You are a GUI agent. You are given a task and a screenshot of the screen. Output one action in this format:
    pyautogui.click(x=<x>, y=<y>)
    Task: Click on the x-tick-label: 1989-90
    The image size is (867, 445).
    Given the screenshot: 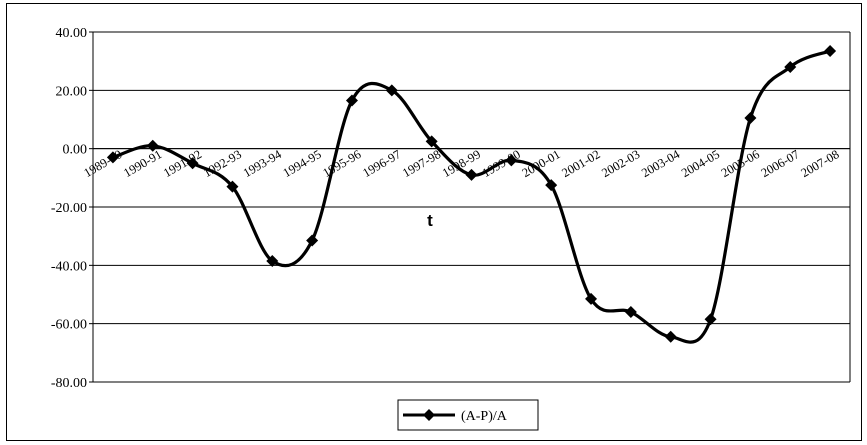 What is the action you would take?
    pyautogui.click(x=102, y=163)
    